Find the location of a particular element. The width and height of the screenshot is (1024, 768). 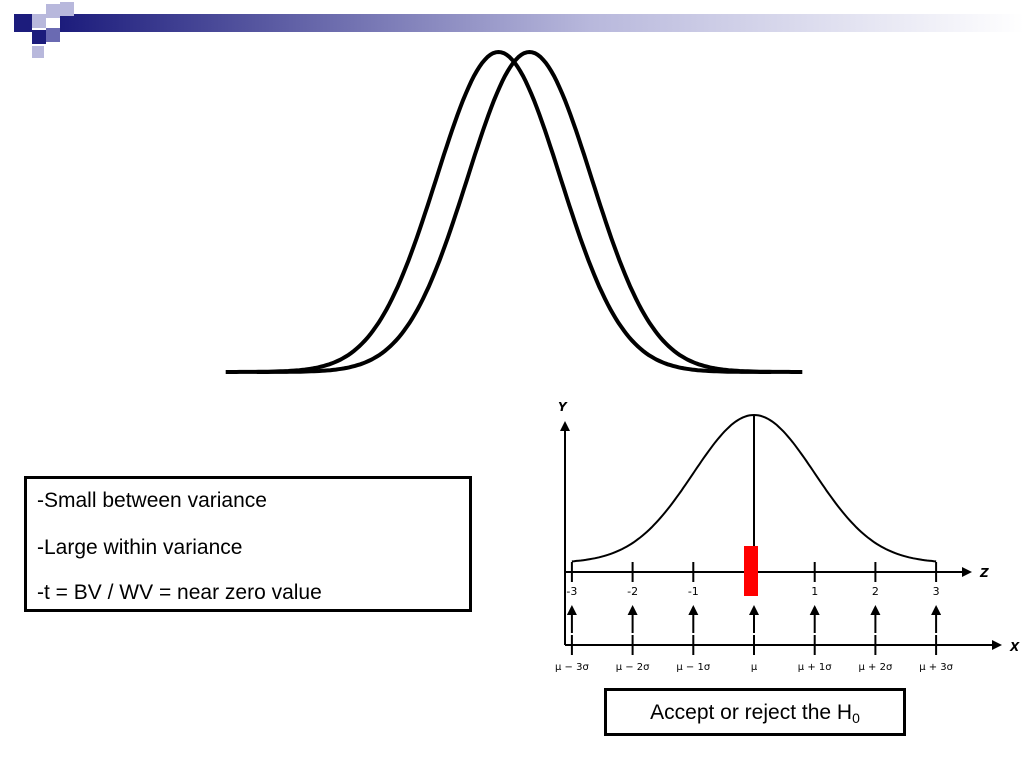

text-line-2: -Large within variance is located at coordinates (140, 547).